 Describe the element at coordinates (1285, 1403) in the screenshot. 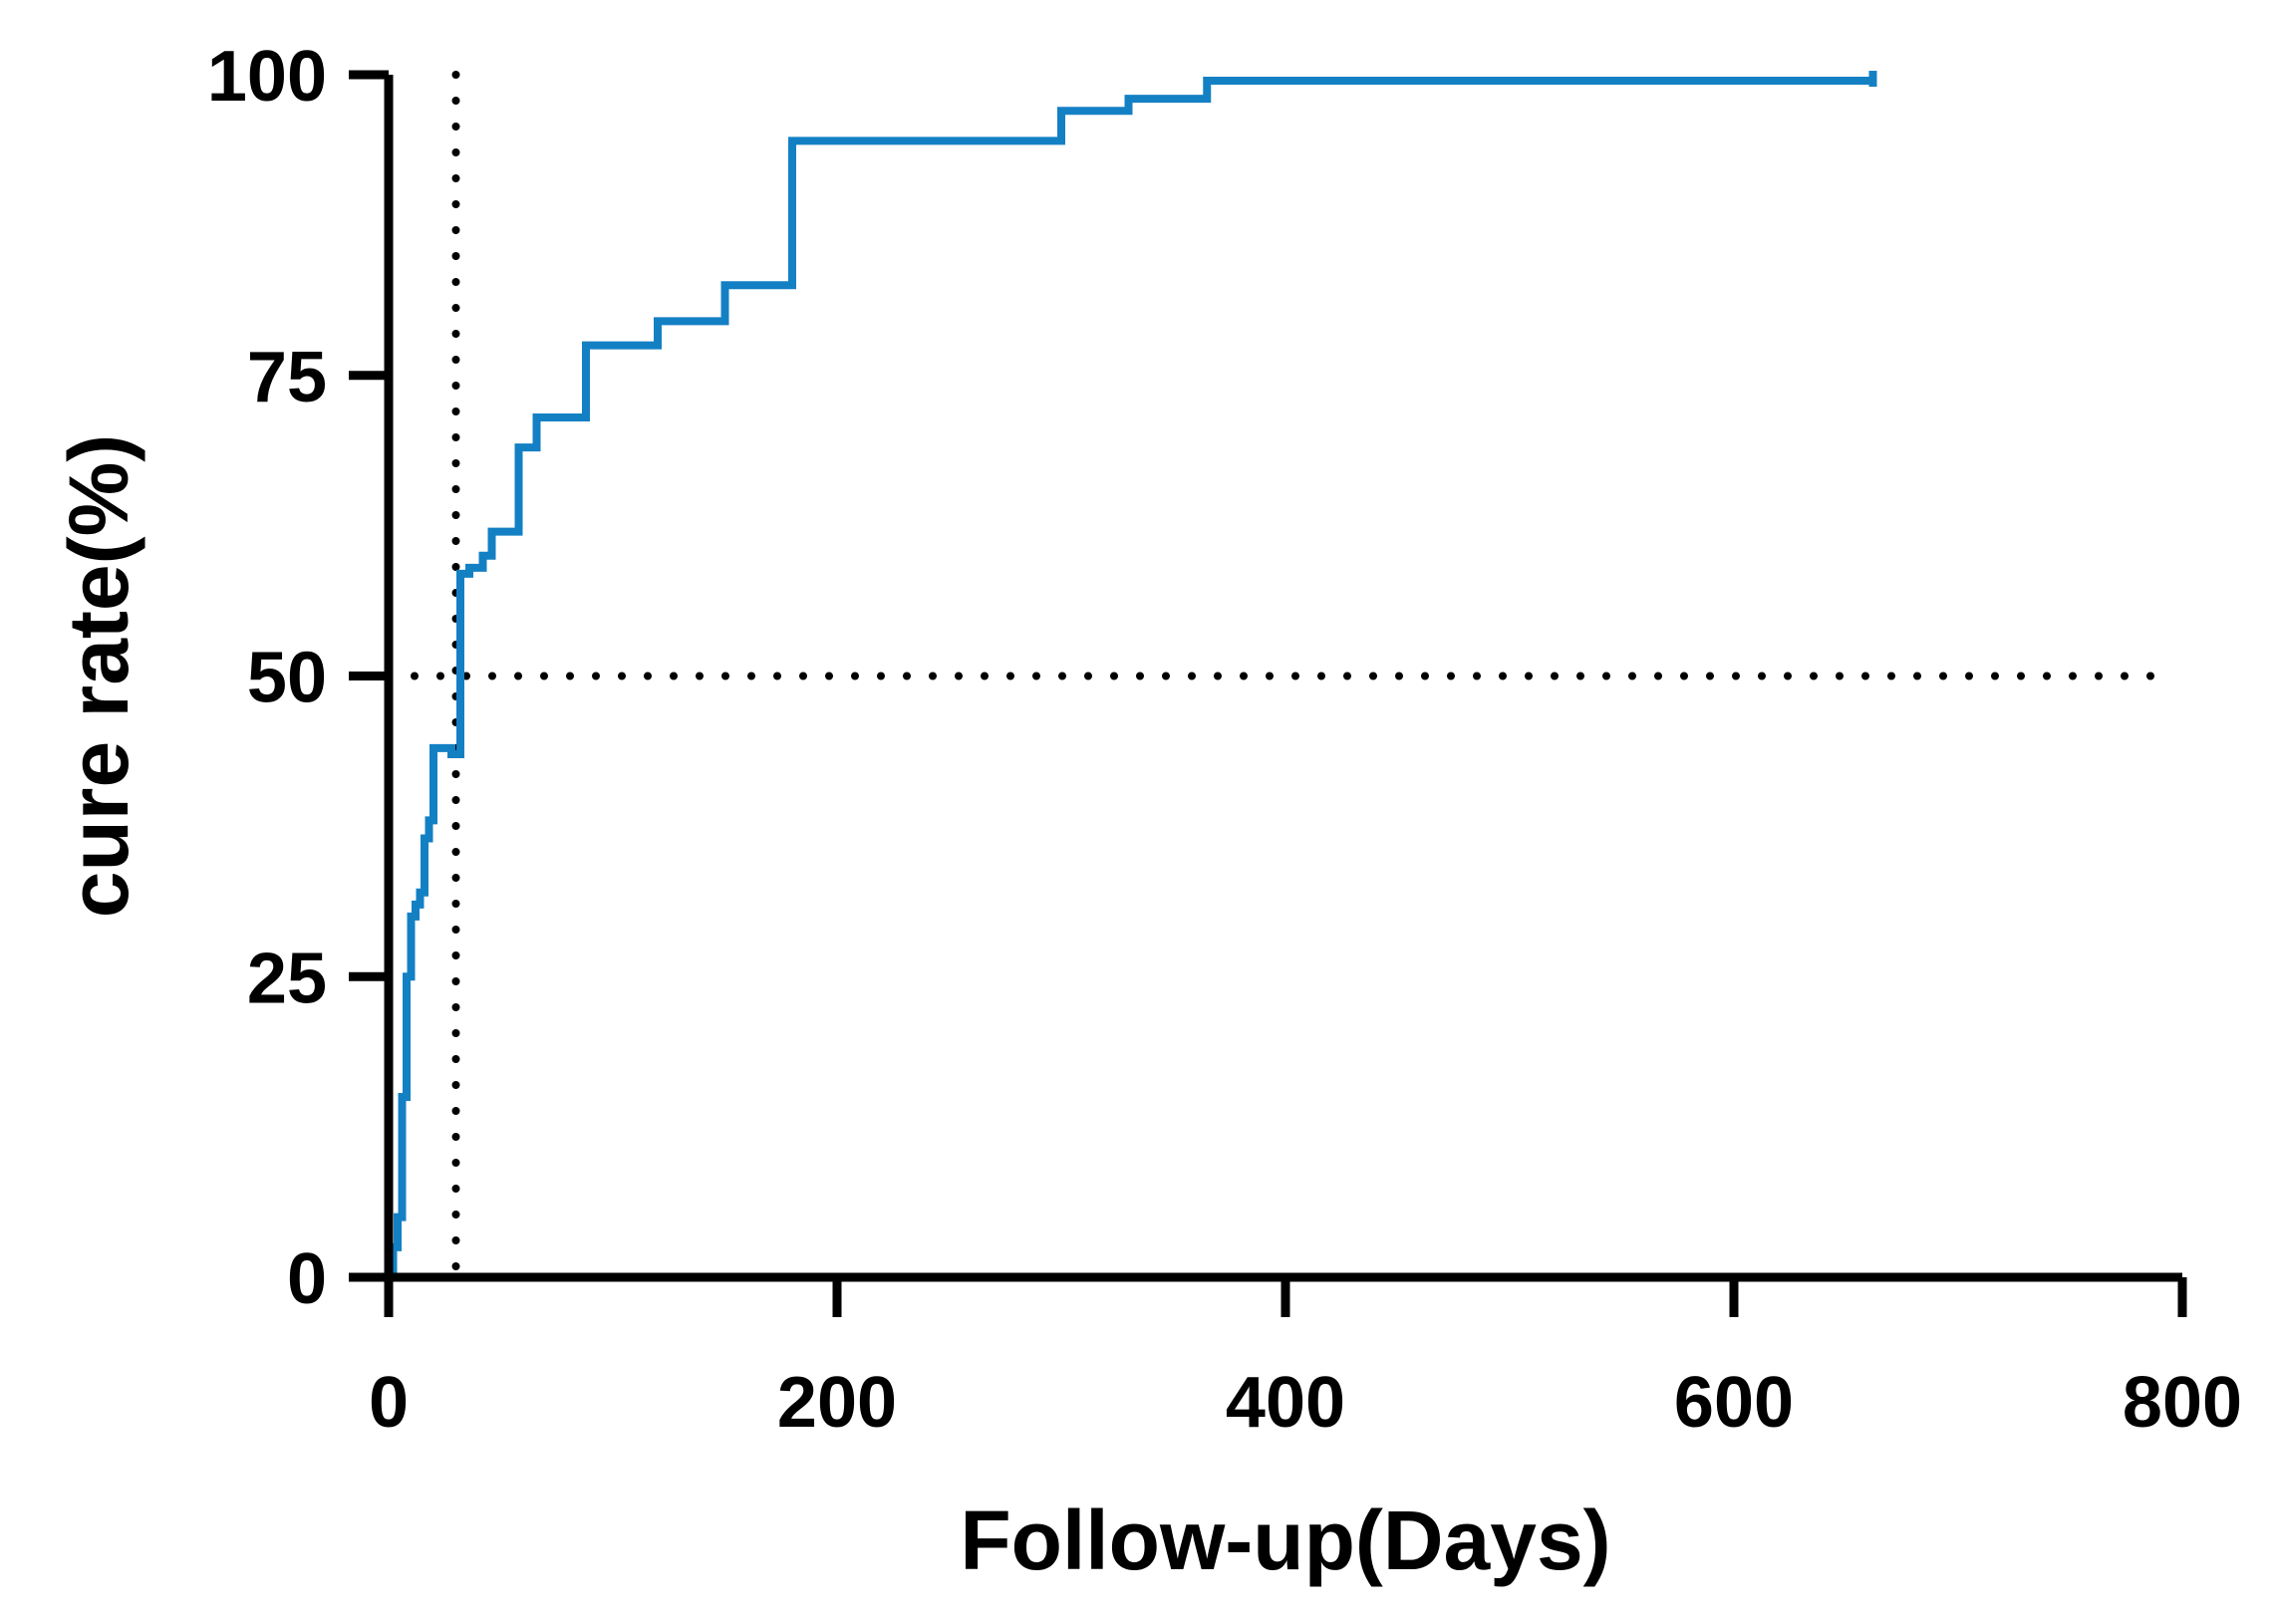

I see `x-tick-label: 400` at that location.